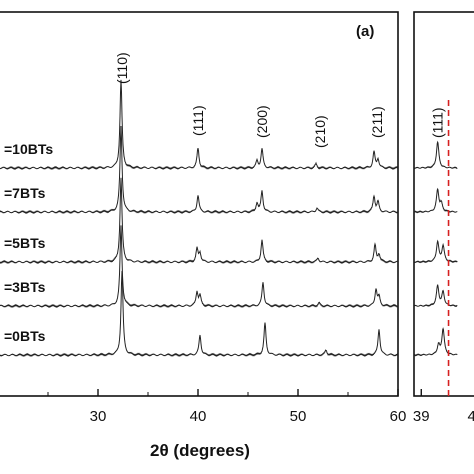 The width and height of the screenshot is (474, 474). I want to click on x-tick-label: 50, so click(298, 416).